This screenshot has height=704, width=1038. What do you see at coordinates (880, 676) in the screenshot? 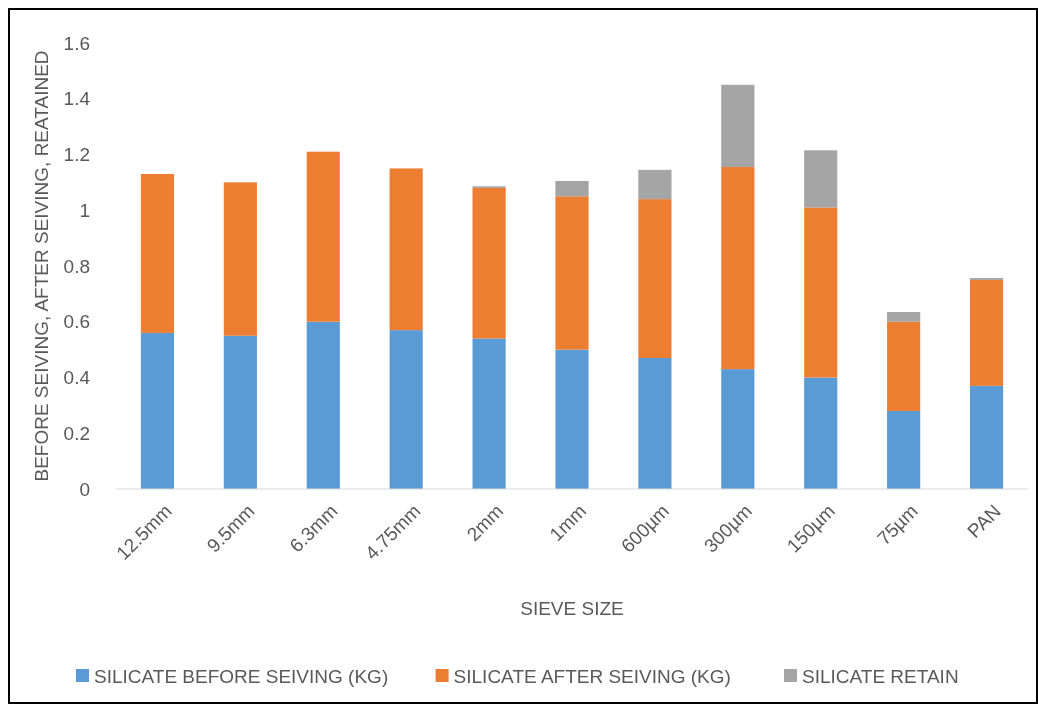
I see `legend-label: SILICATE RETAIN` at bounding box center [880, 676].